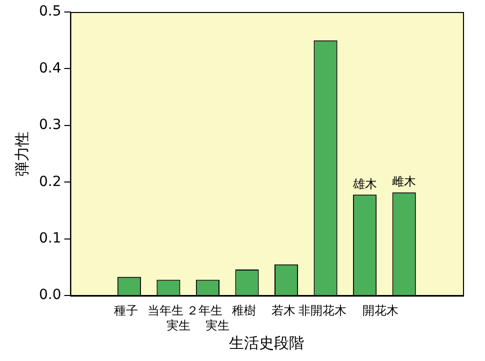 This screenshot has height=361, width=485. Describe the element at coordinates (244, 311) in the screenshot. I see `x-tick-label: 稚樹` at that location.